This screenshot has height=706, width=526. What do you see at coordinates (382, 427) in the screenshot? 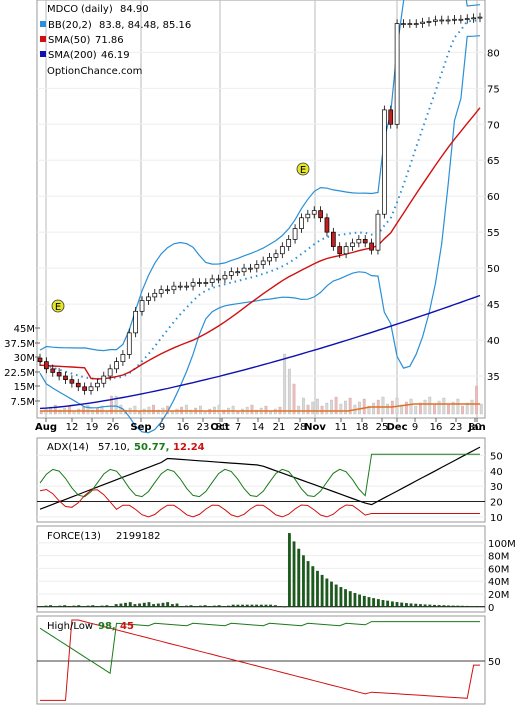
I see `x-tick-label: 25` at bounding box center [382, 427].